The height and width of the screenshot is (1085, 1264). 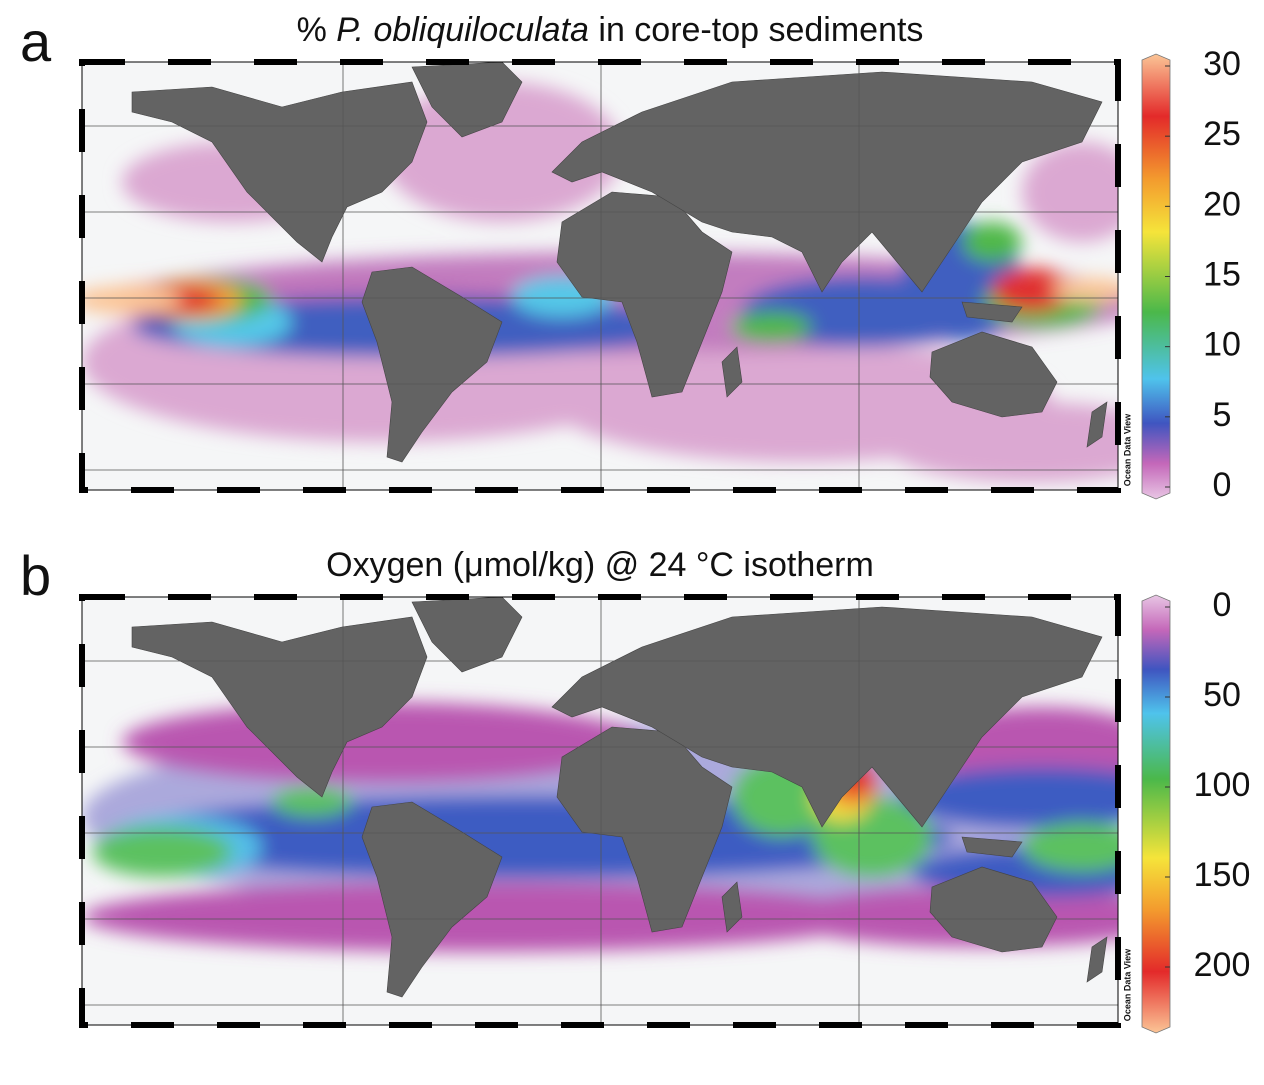 What do you see at coordinates (1222, 134) in the screenshot?
I see `colorbar-tick-label: 25` at bounding box center [1222, 134].